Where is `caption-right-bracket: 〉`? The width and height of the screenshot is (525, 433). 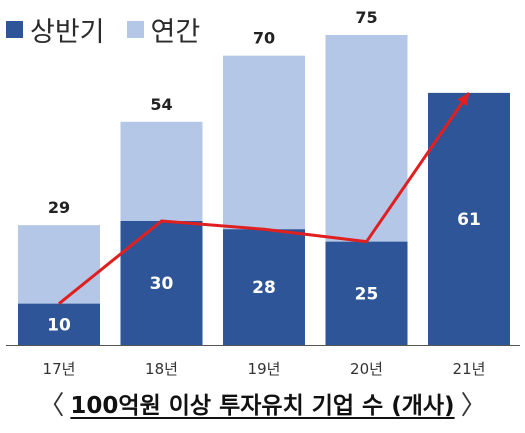 caption-right-bracket: 〉 is located at coordinates (473, 405).